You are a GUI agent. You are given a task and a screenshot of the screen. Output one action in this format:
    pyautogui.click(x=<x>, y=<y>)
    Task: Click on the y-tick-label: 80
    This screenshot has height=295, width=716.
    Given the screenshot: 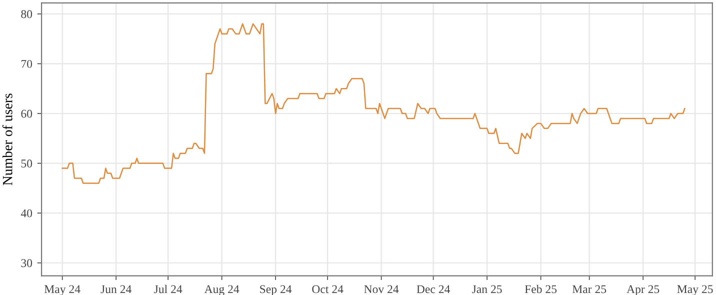 What is the action you would take?
    pyautogui.click(x=26, y=14)
    